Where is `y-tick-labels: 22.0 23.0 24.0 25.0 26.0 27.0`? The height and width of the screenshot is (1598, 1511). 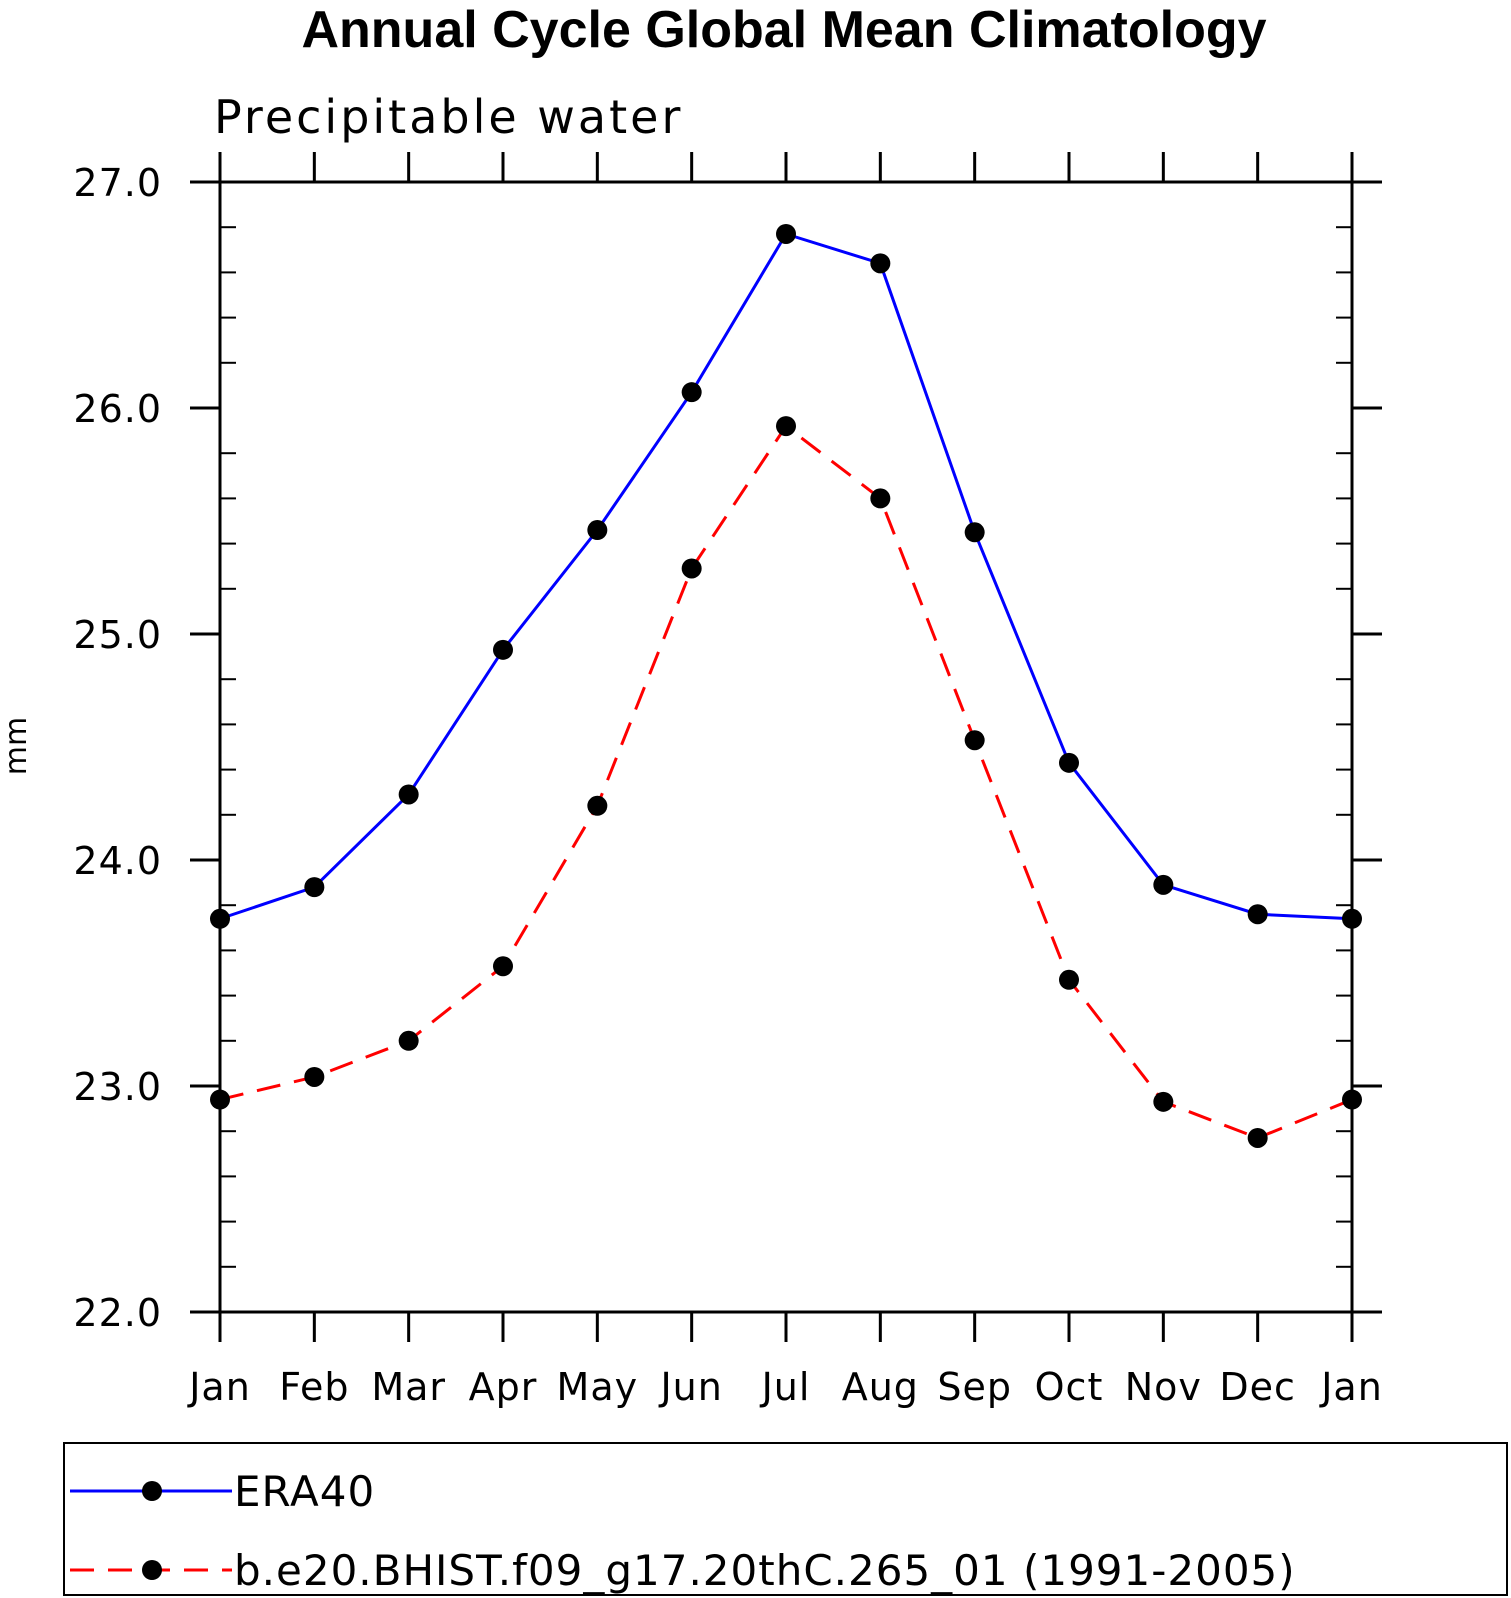
y-tick-labels: 22.0 23.0 24.0 25.0 26.0 27.0 is located at coordinates (117, 748).